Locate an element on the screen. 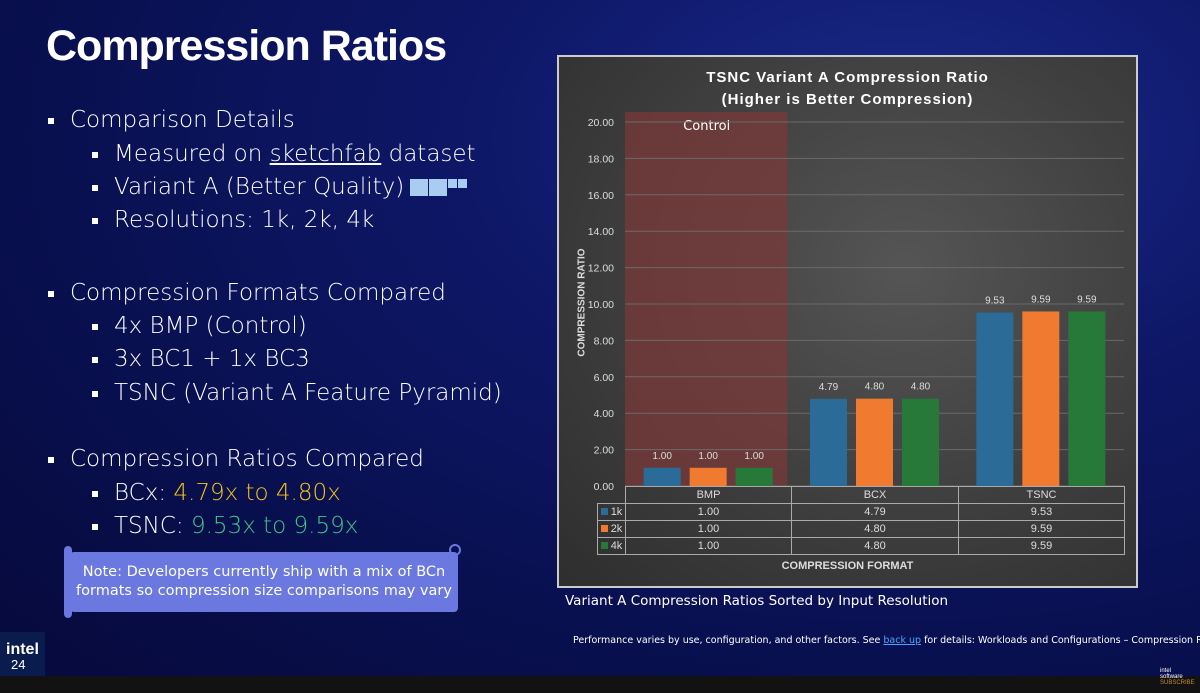  data-label: 9.53 is located at coordinates (995, 301).